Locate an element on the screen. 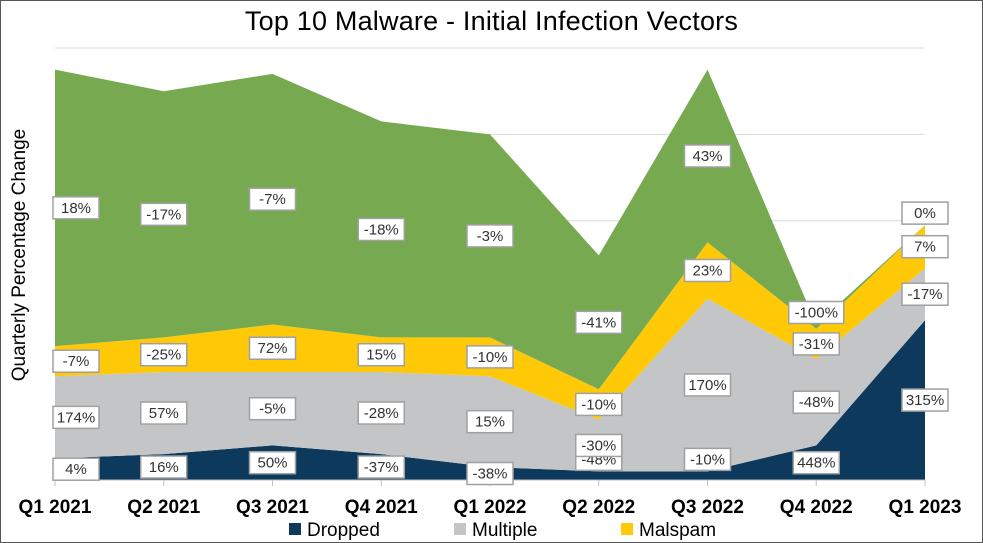 The height and width of the screenshot is (543, 983). svg-text: 23% is located at coordinates (707, 270).